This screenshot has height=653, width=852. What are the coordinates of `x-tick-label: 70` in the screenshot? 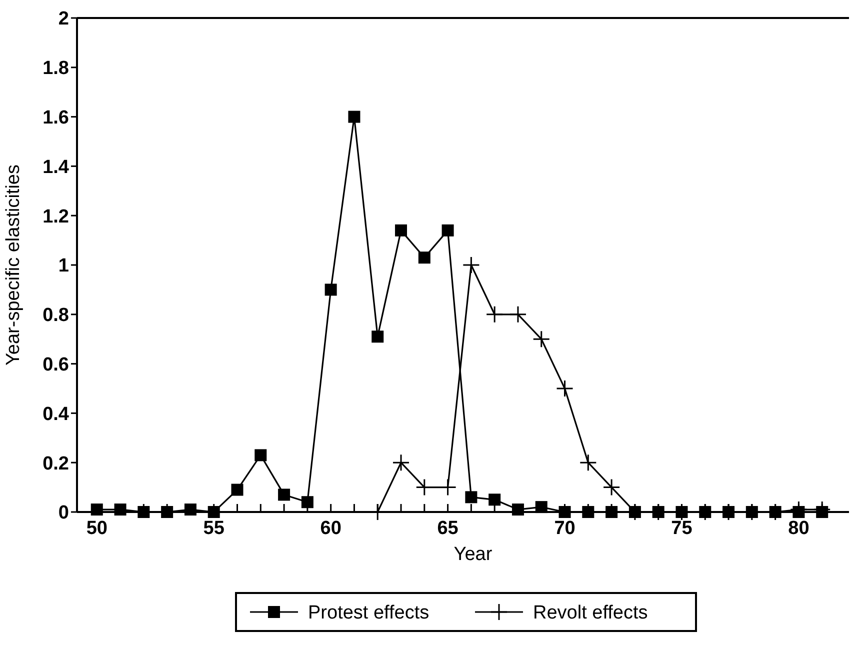 It's located at (565, 528).